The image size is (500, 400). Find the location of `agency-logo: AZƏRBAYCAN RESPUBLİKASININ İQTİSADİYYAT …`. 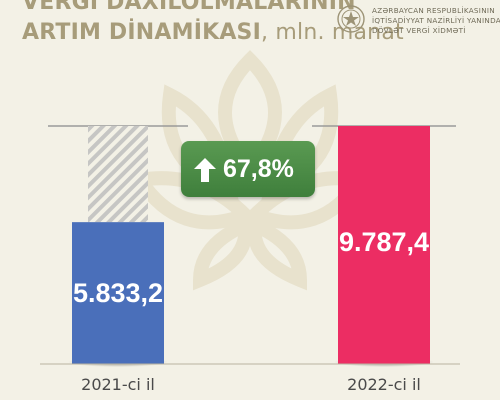

agency-logo: AZƏRBAYCAN RESPUBLİKASININ İQTİSADİYYAT … is located at coordinates (418, 22).